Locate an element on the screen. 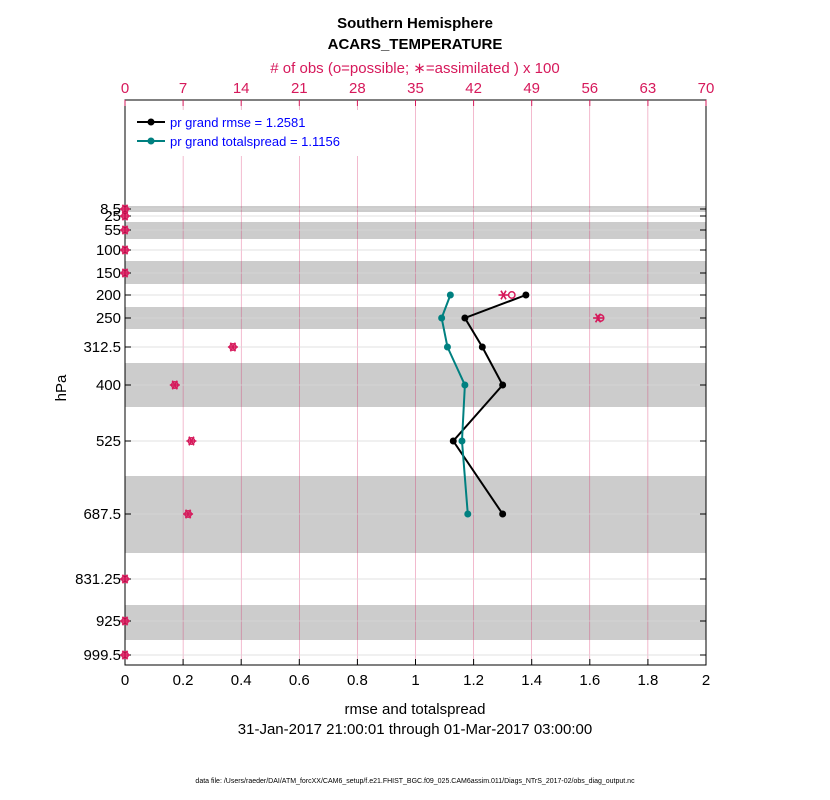  x-tick-label: 1.2 is located at coordinates (473, 680).